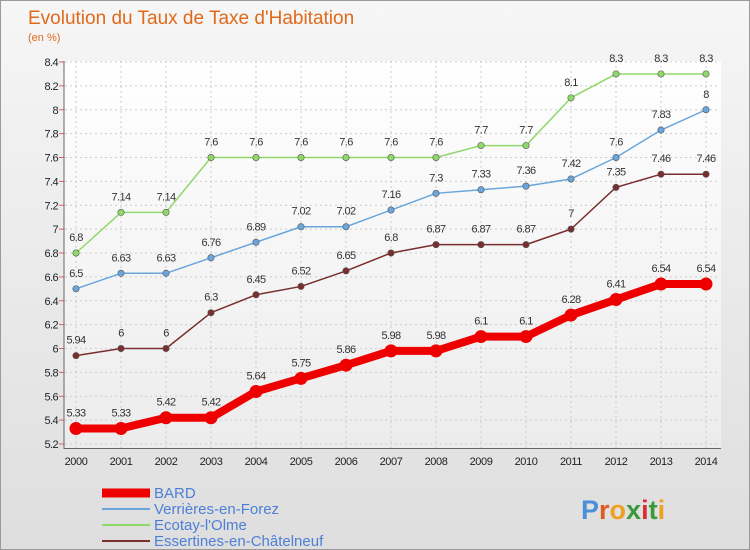 Image resolution: width=750 pixels, height=550 pixels. Describe the element at coordinates (211, 462) in the screenshot. I see `x-tick-label: 2003` at that location.